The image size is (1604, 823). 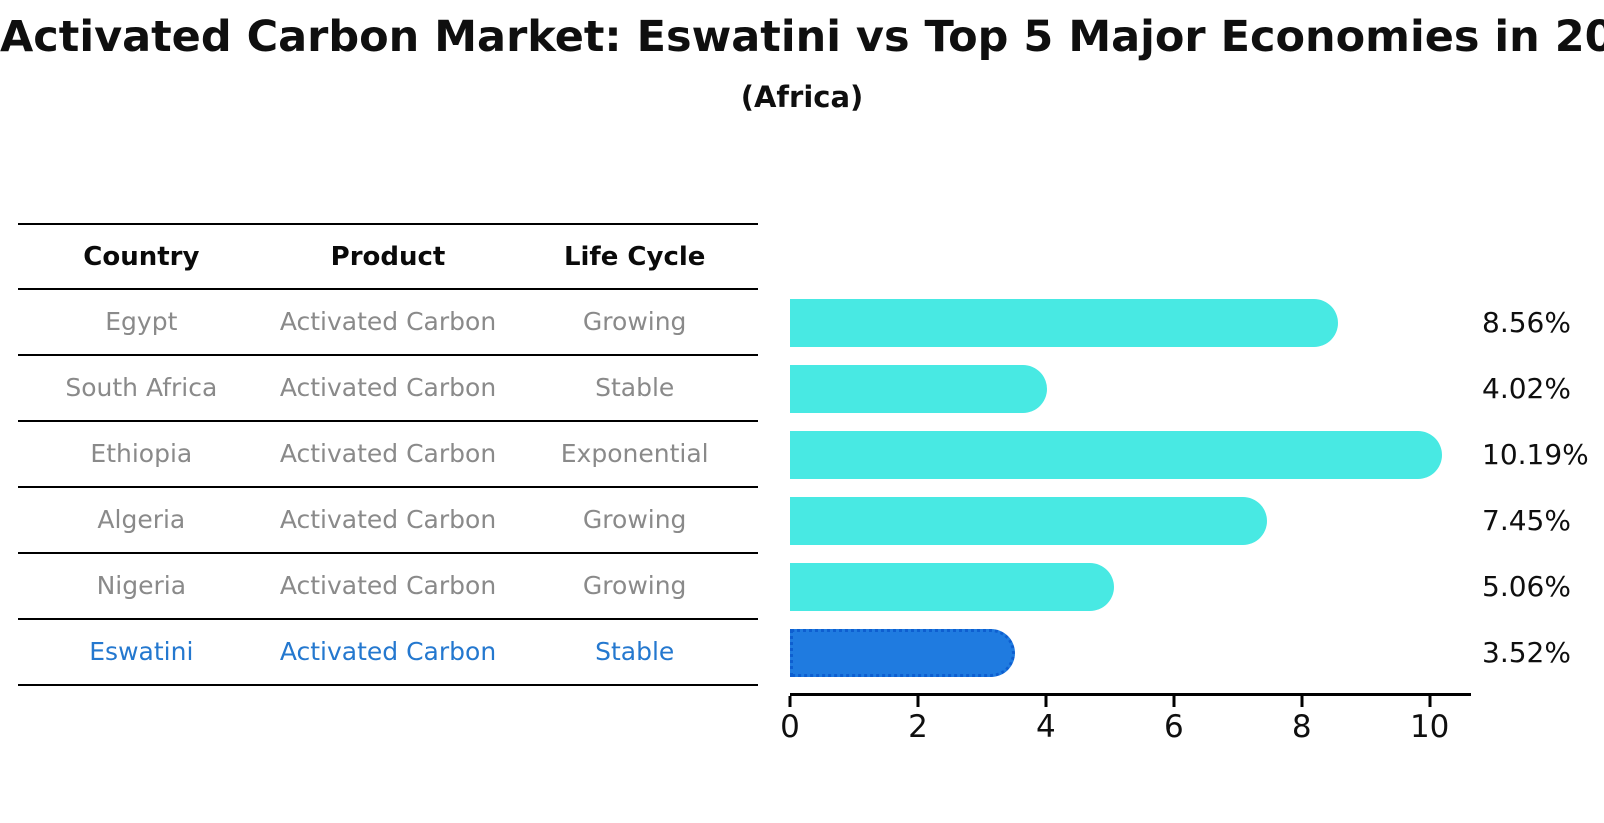 What do you see at coordinates (141, 519) in the screenshot?
I see `cell-country: Algeria` at bounding box center [141, 519].